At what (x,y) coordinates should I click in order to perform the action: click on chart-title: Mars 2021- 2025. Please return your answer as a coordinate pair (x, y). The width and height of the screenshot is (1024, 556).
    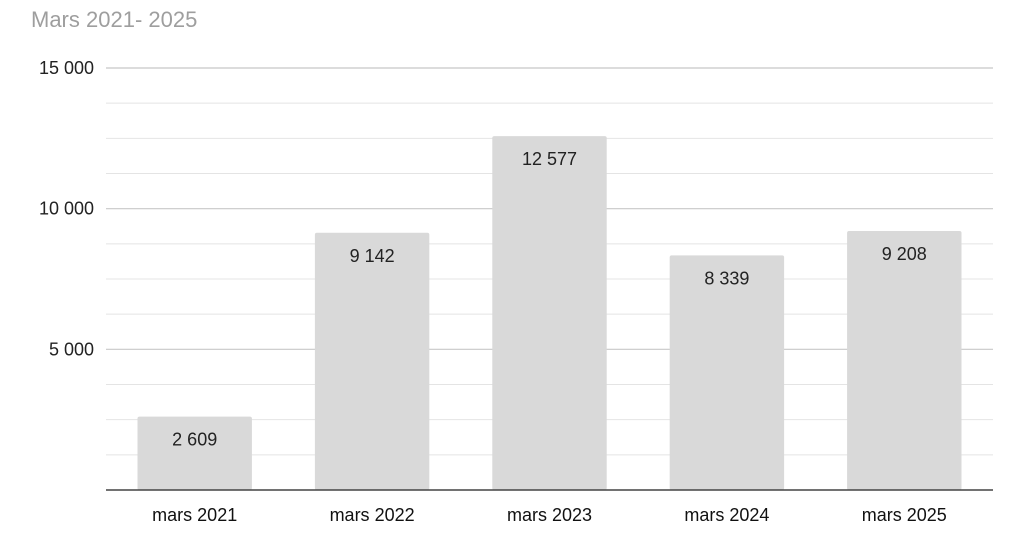
    Looking at the image, I should click on (114, 19).